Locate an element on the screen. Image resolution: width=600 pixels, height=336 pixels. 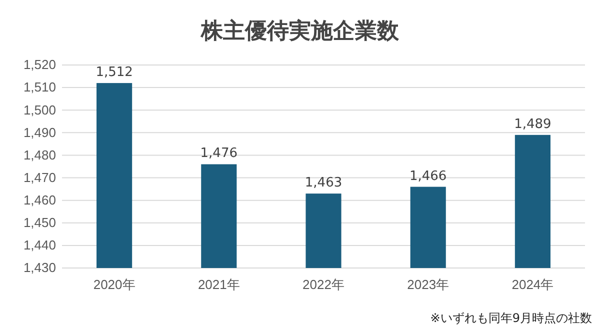
y-tick-label: 1,480 is located at coordinates (39, 154).